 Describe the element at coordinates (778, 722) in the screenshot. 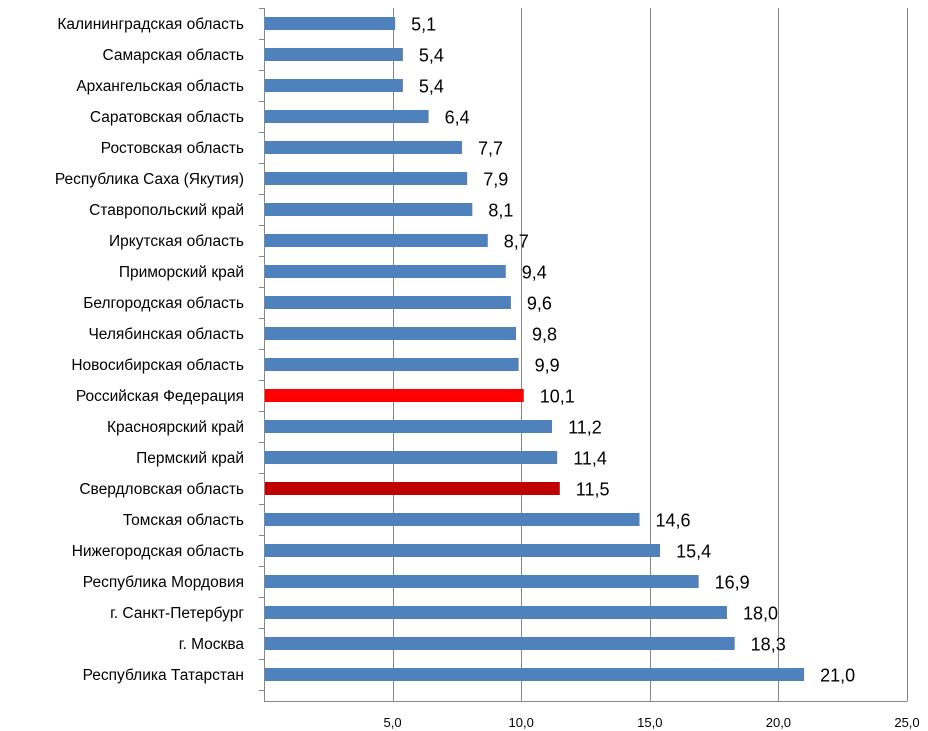

I see `x-tick-label-3: 20,0` at that location.